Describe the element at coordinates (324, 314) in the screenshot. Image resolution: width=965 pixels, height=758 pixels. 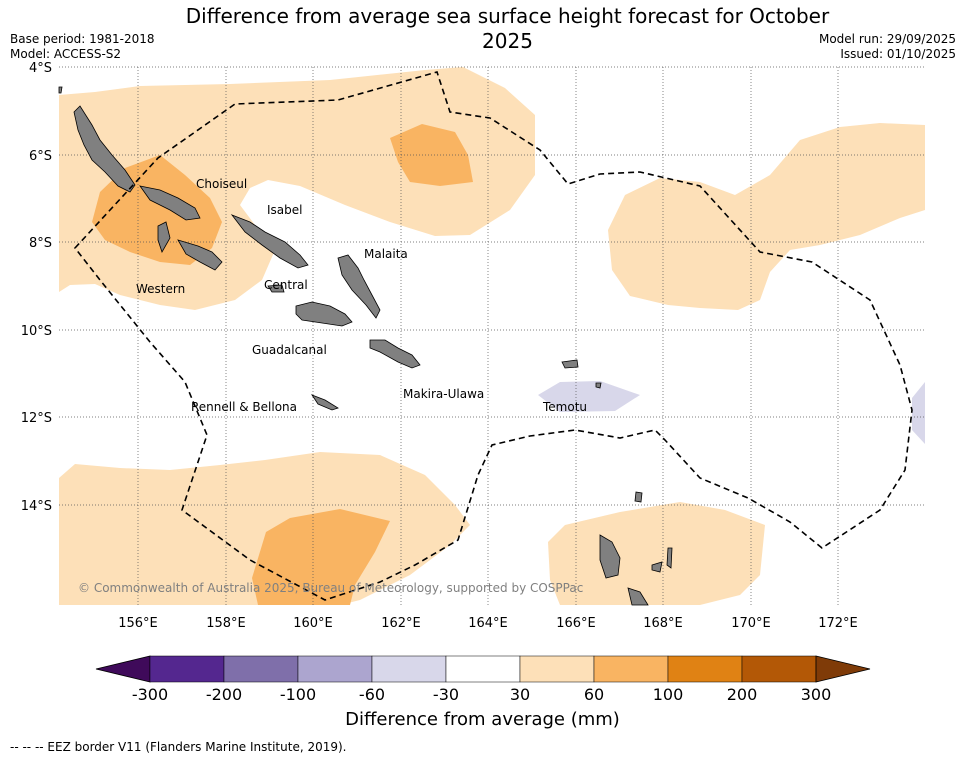
I see `island-guadalcanal` at that location.